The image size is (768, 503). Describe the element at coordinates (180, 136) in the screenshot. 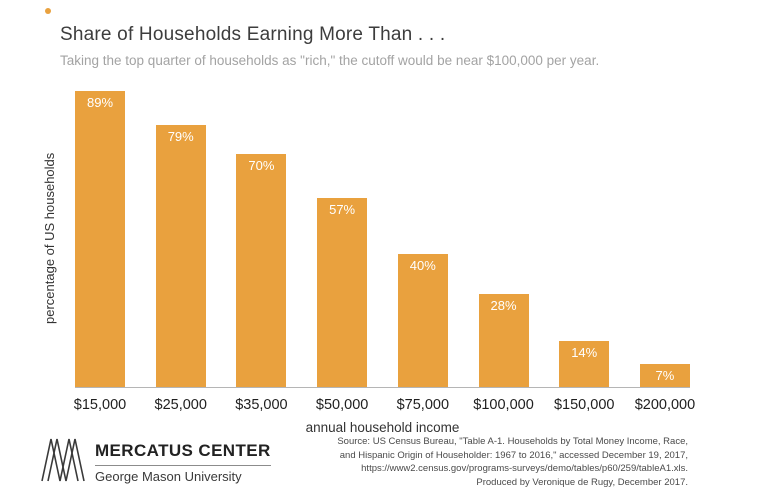

I see `bar-value-label: 79%` at that location.